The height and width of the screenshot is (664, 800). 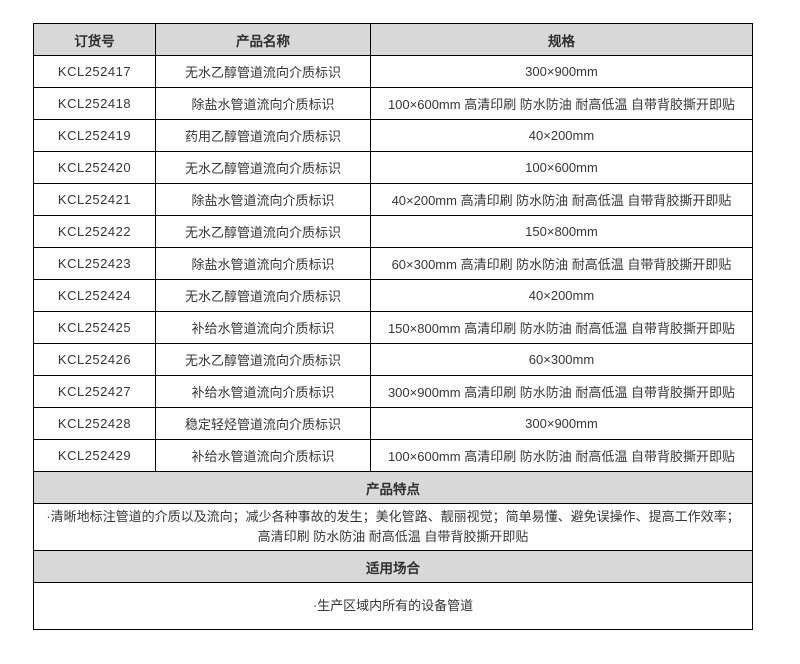 I want to click on order-no-cell: KCL252422, so click(x=94, y=231).